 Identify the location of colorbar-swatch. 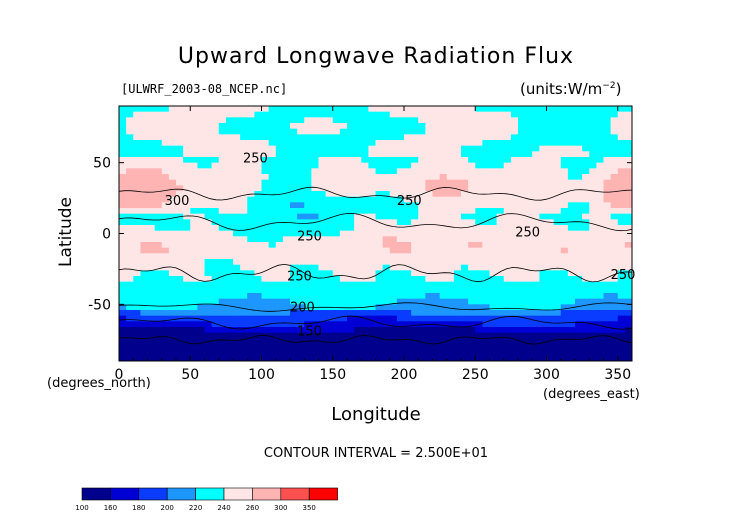
(210, 494).